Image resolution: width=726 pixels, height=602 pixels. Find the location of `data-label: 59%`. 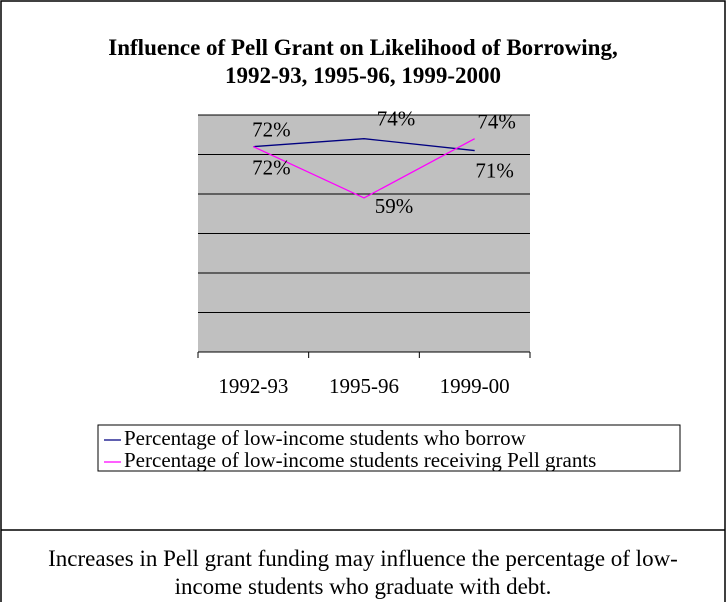

data-label: 59% is located at coordinates (394, 206).